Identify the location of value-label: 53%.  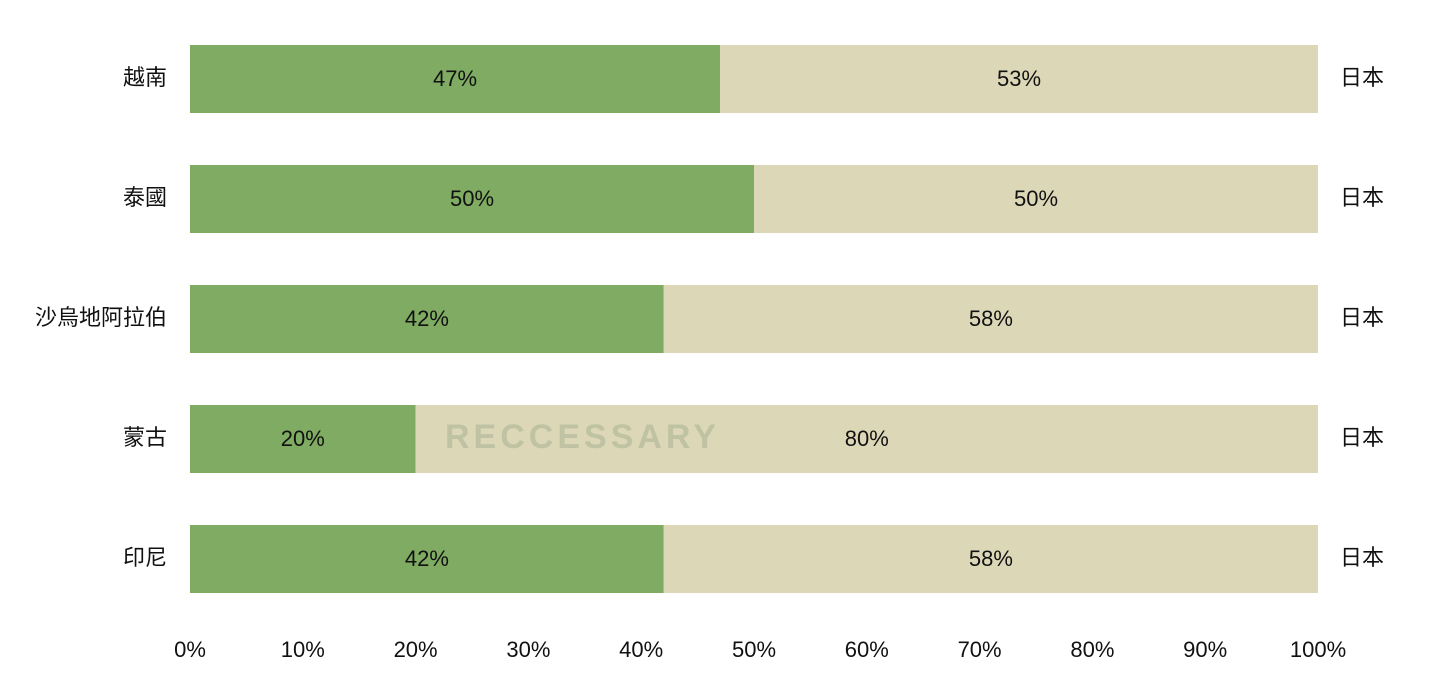
(1019, 78).